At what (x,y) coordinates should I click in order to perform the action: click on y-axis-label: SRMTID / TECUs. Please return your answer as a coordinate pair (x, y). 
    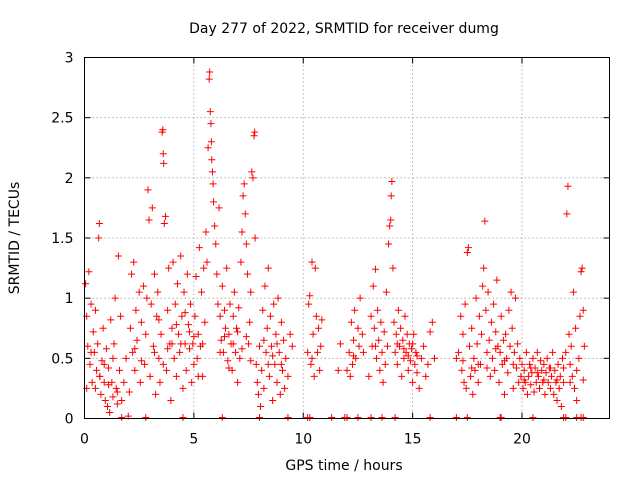
    Looking at the image, I should click on (15, 238).